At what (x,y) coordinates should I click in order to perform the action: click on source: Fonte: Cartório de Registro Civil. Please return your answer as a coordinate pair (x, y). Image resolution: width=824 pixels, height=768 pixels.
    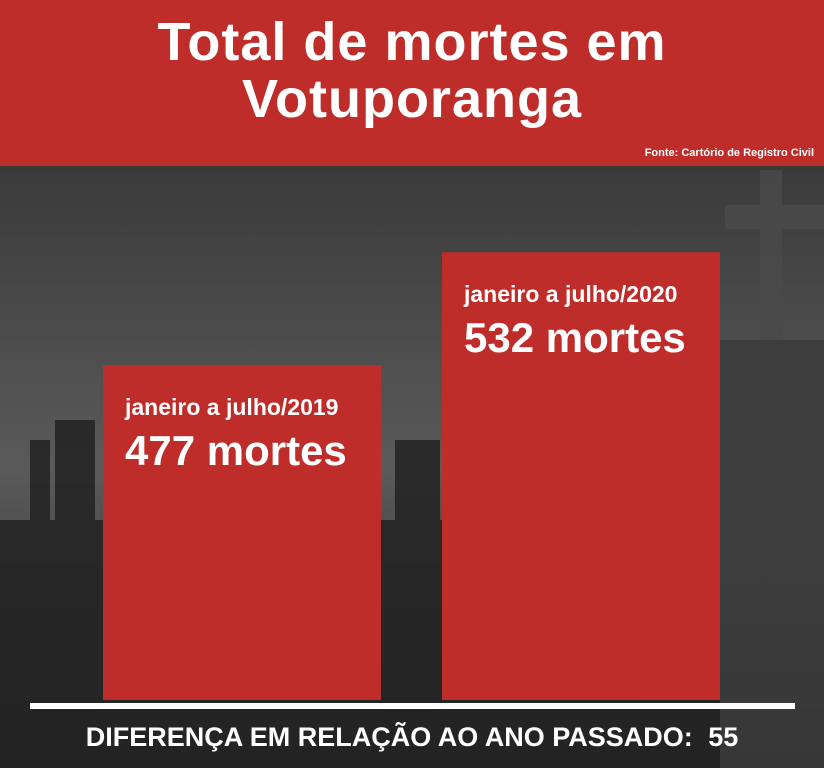
    Looking at the image, I should click on (729, 153).